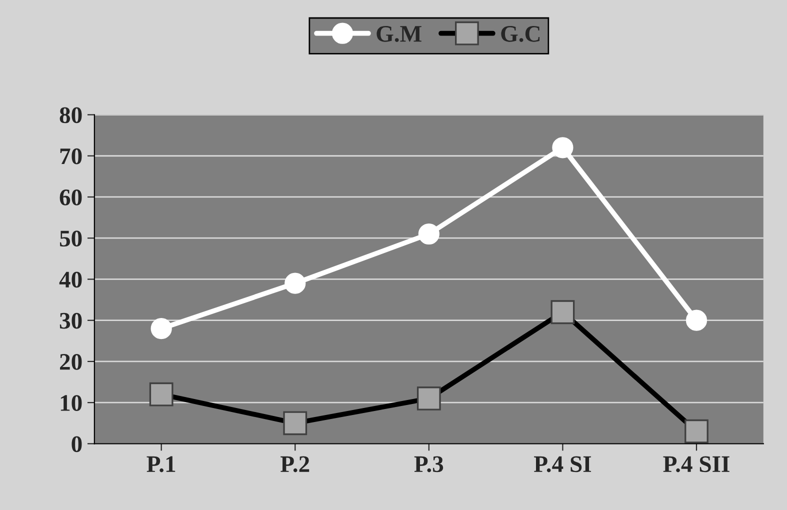 The height and width of the screenshot is (510, 787). I want to click on y-tick-label: 70, so click(71, 156).